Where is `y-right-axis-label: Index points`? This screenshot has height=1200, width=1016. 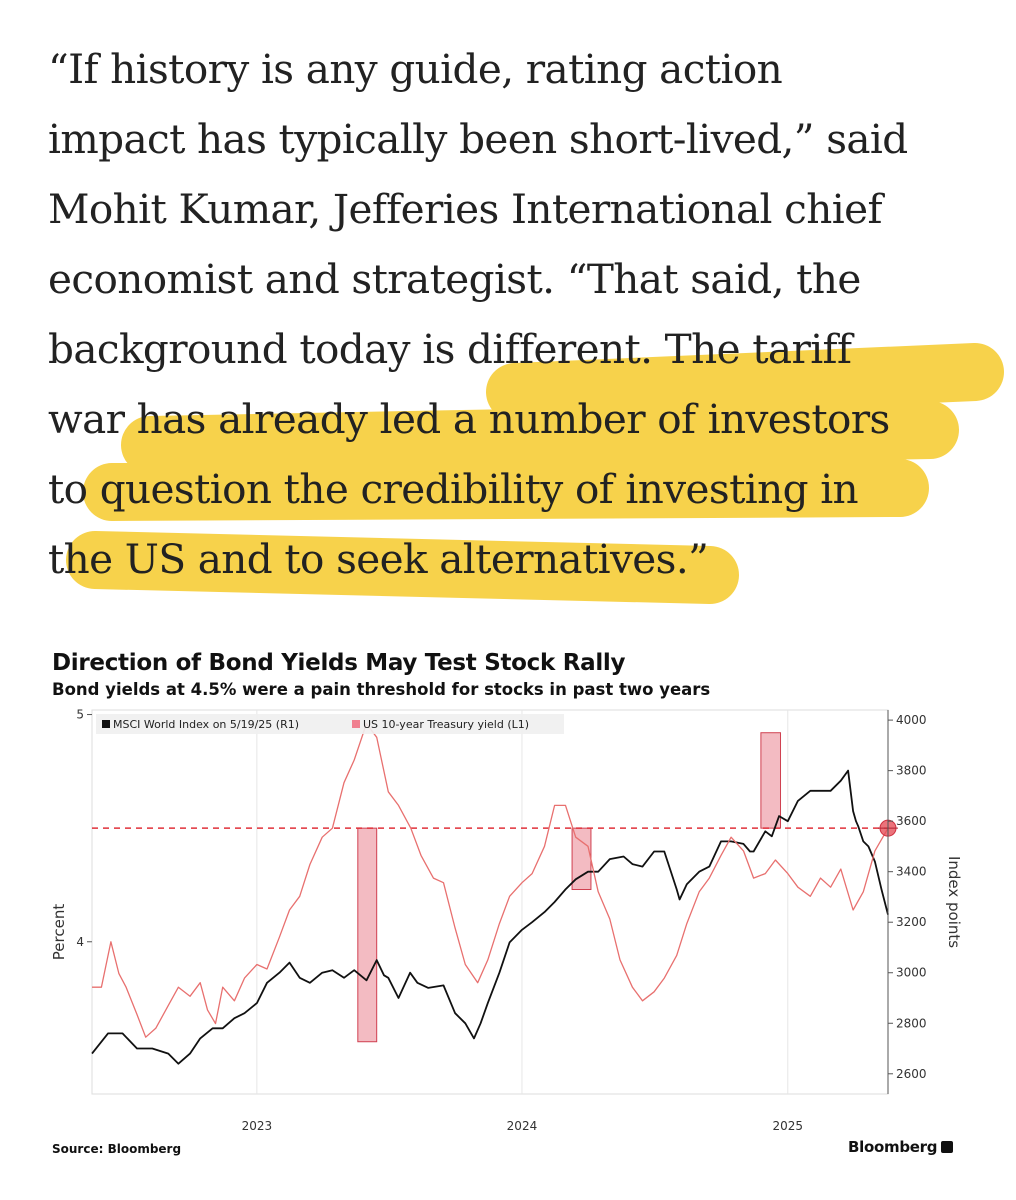 y-right-axis-label: Index points is located at coordinates (954, 902).